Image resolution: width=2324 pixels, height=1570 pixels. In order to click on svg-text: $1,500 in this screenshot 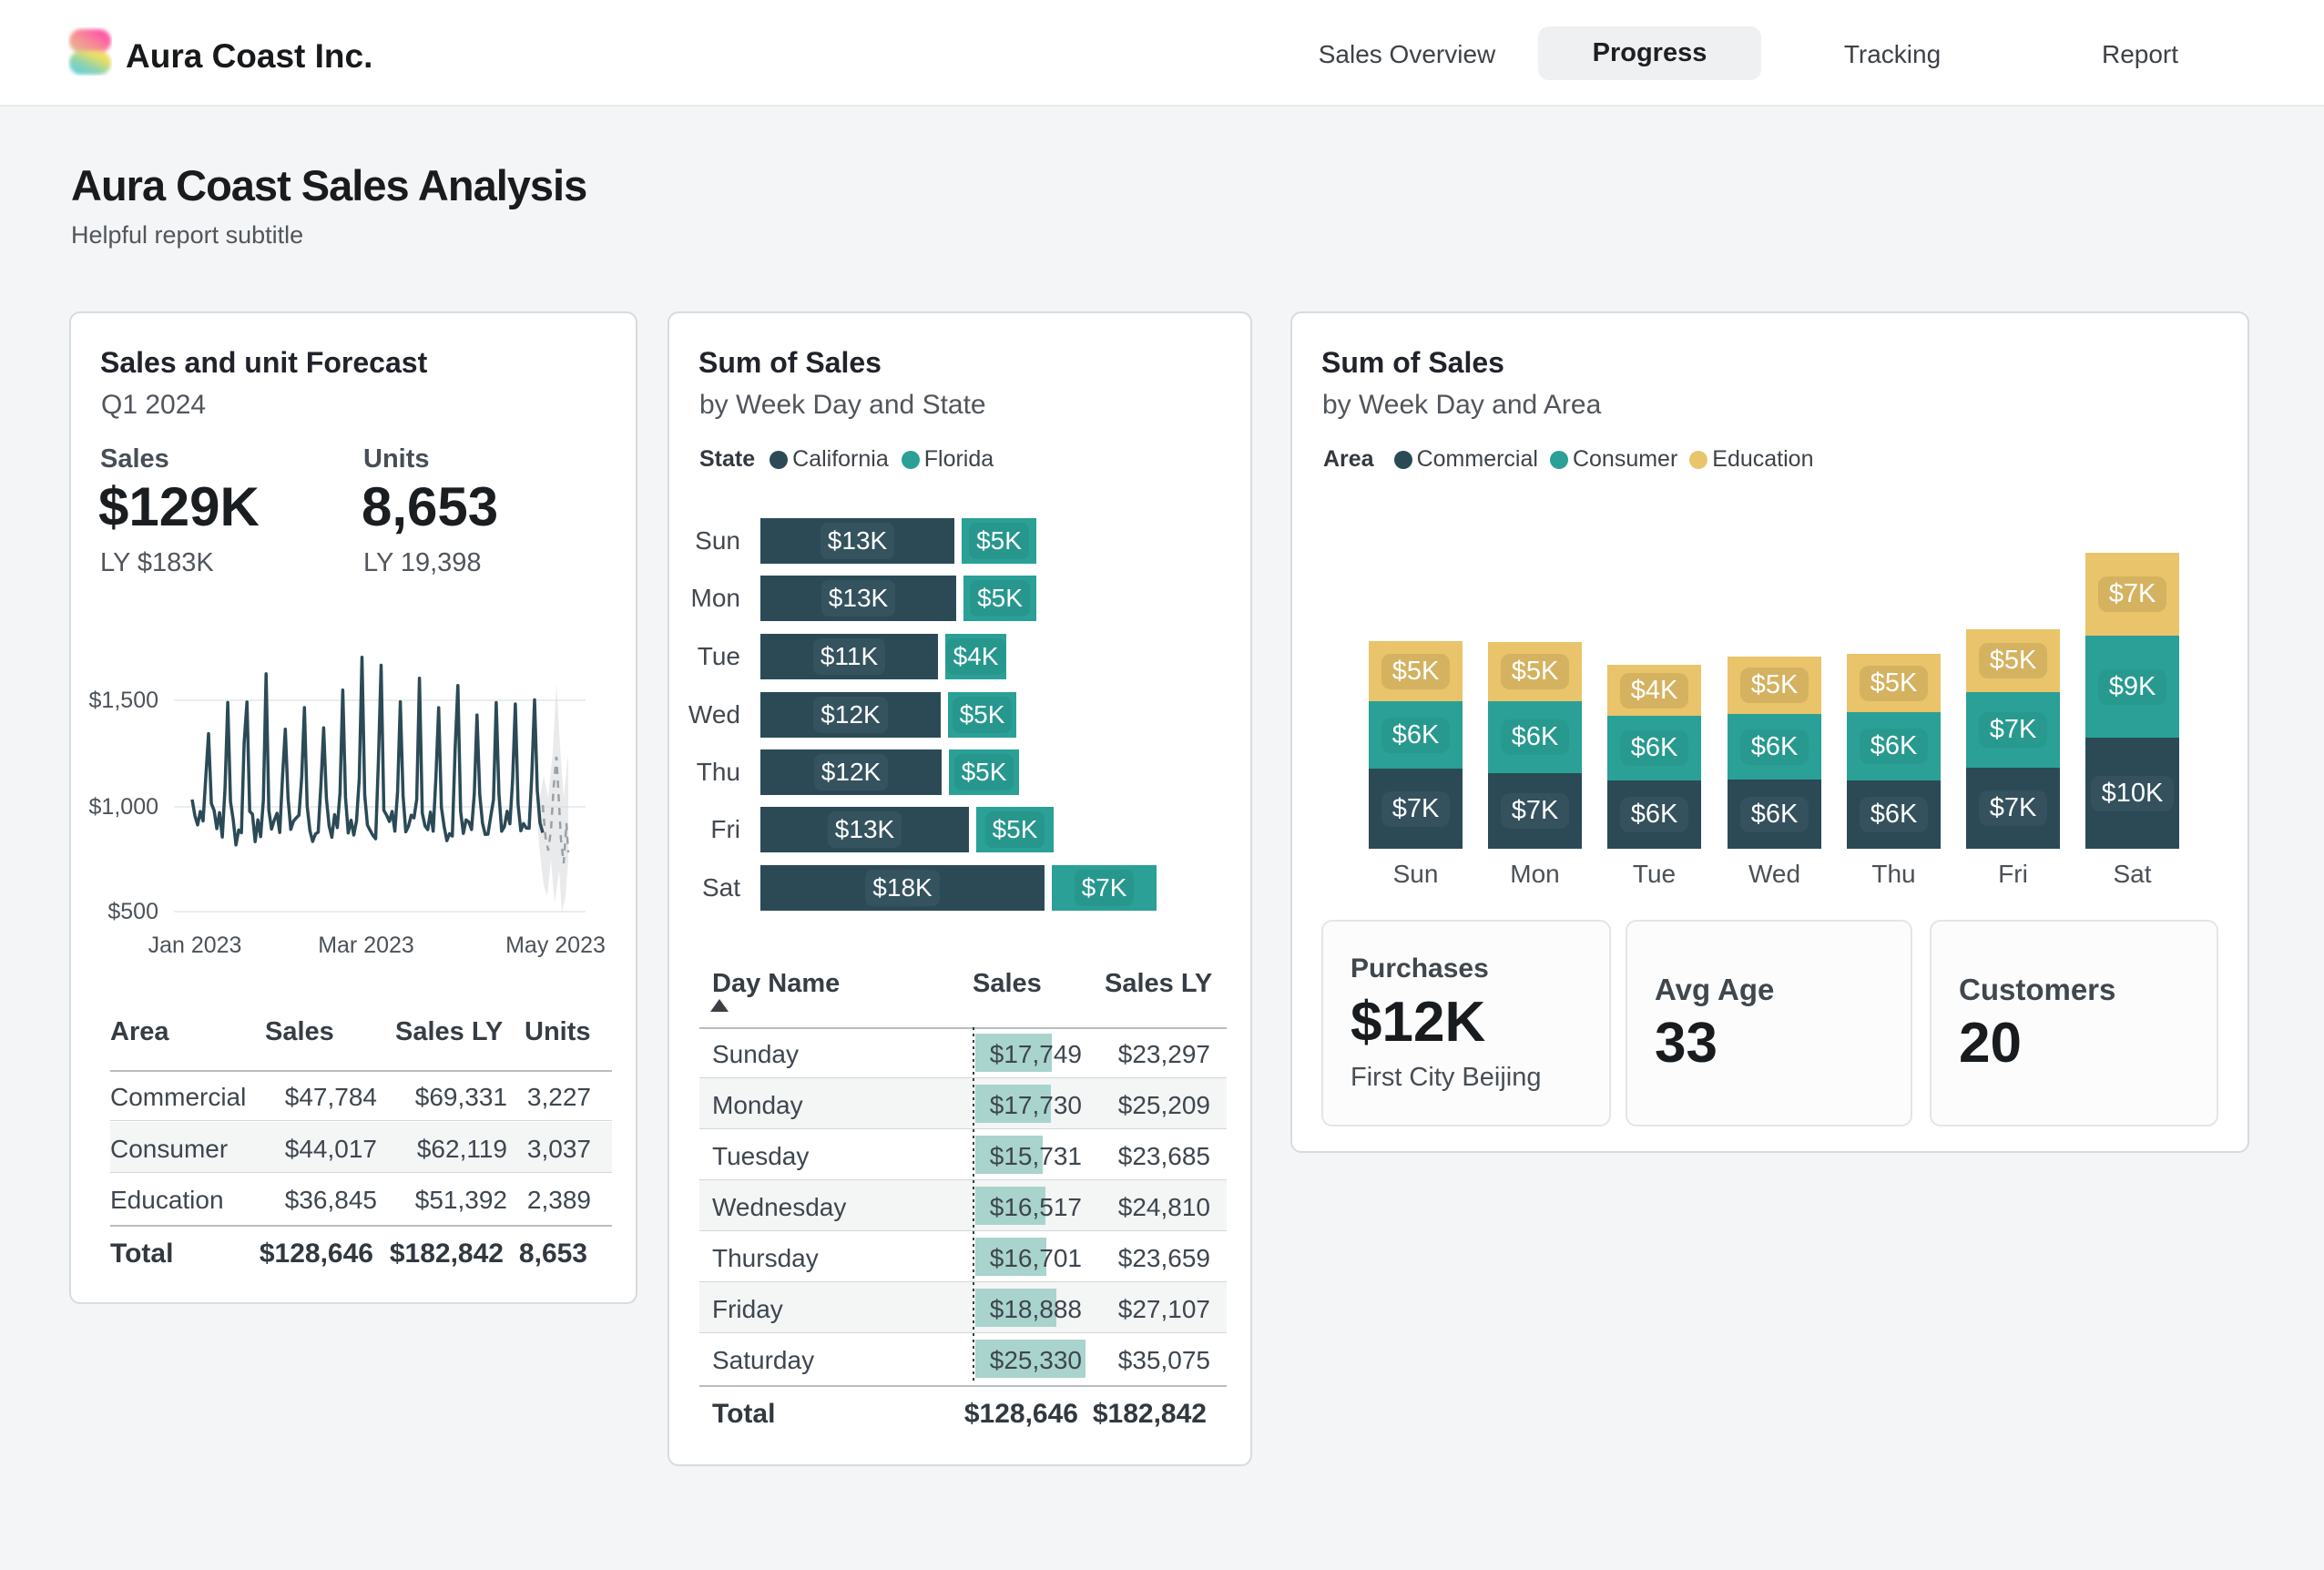, I will do `click(123, 700)`.